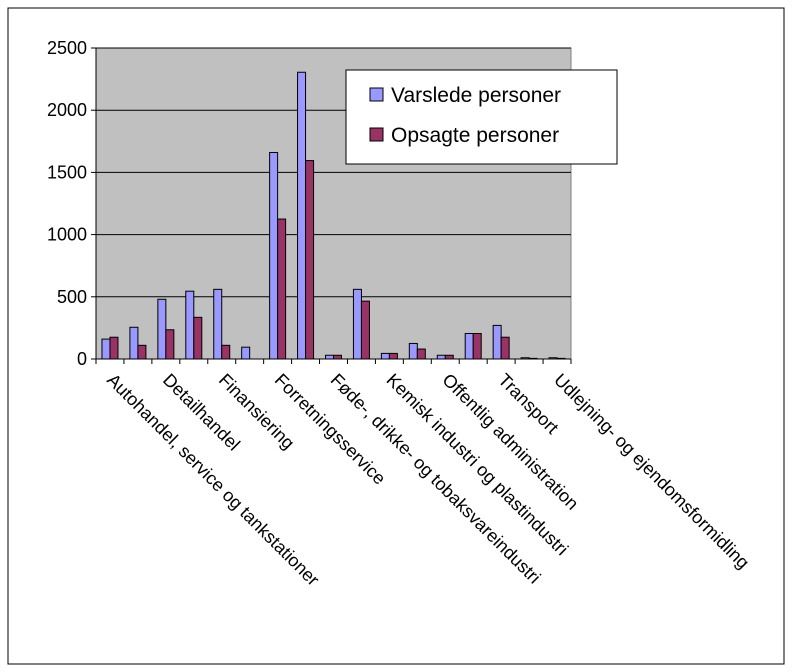  What do you see at coordinates (82, 359) in the screenshot?
I see `y-tick-label: 0` at bounding box center [82, 359].